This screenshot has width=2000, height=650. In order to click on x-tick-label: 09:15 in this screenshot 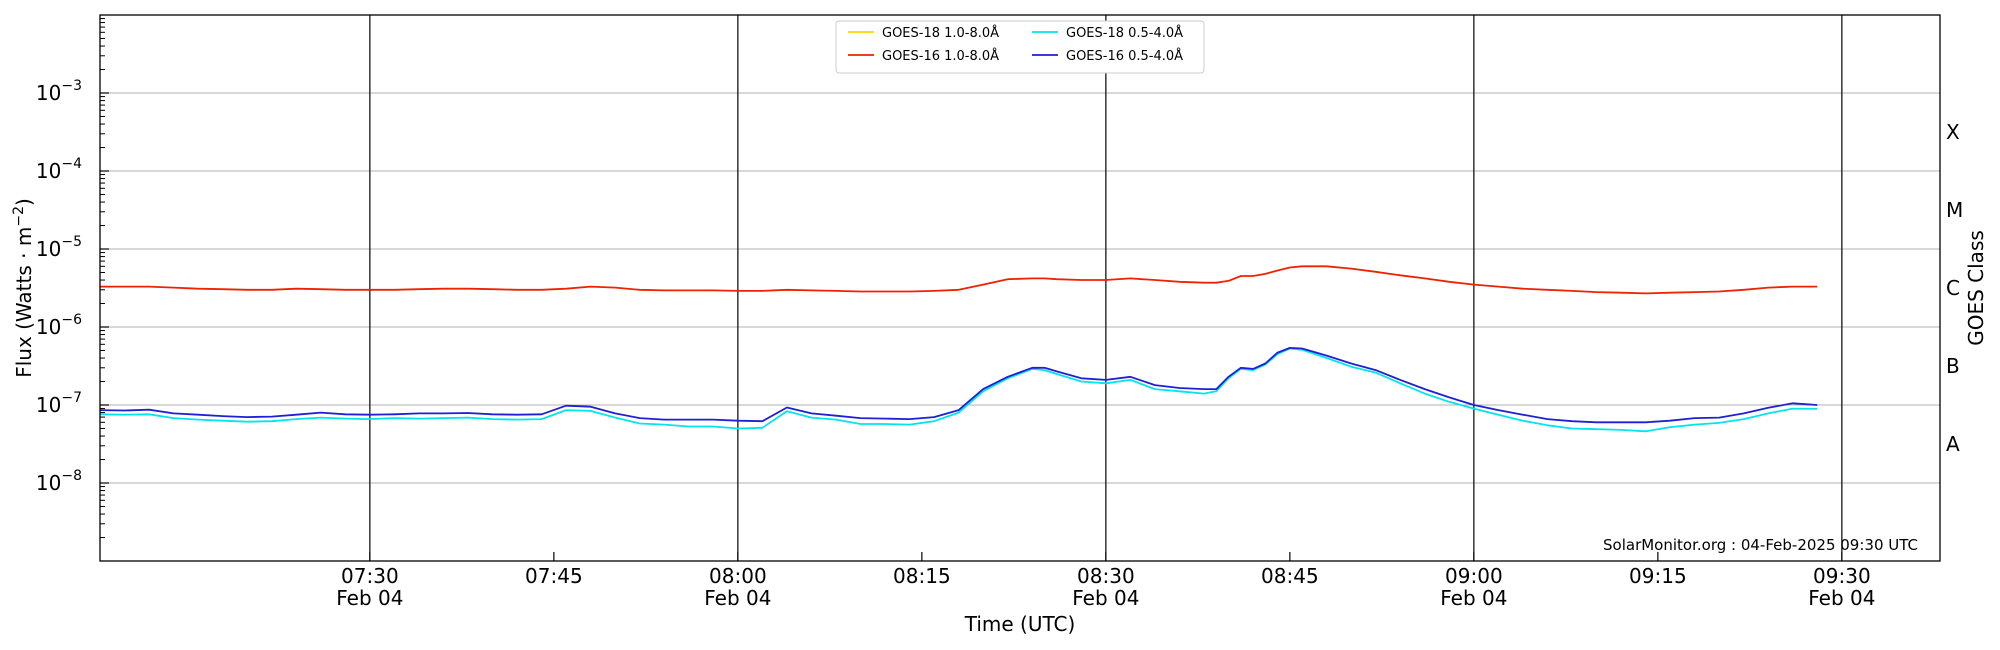, I will do `click(1658, 576)`.